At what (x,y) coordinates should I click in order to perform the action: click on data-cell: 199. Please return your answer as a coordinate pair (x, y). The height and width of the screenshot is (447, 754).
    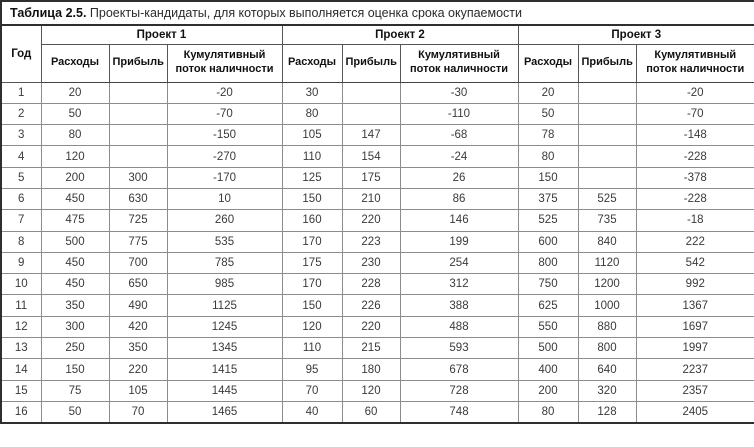
    Looking at the image, I should click on (459, 241).